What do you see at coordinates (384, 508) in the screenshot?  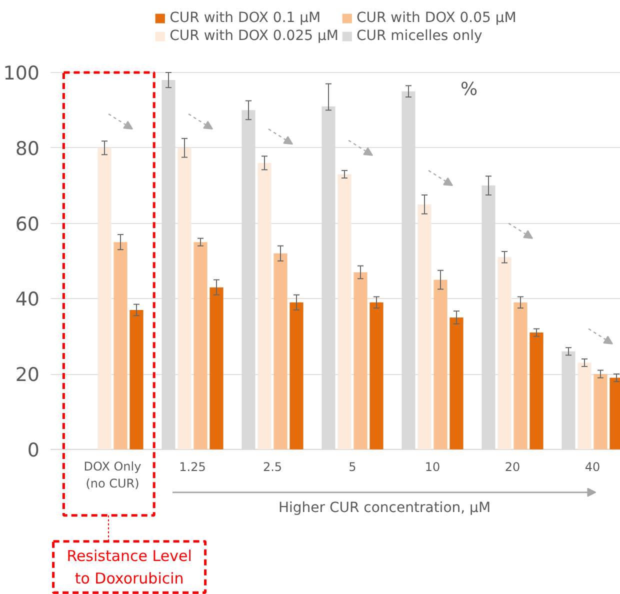 I see `x-axis-title: Higher CUR concentration, μM` at bounding box center [384, 508].